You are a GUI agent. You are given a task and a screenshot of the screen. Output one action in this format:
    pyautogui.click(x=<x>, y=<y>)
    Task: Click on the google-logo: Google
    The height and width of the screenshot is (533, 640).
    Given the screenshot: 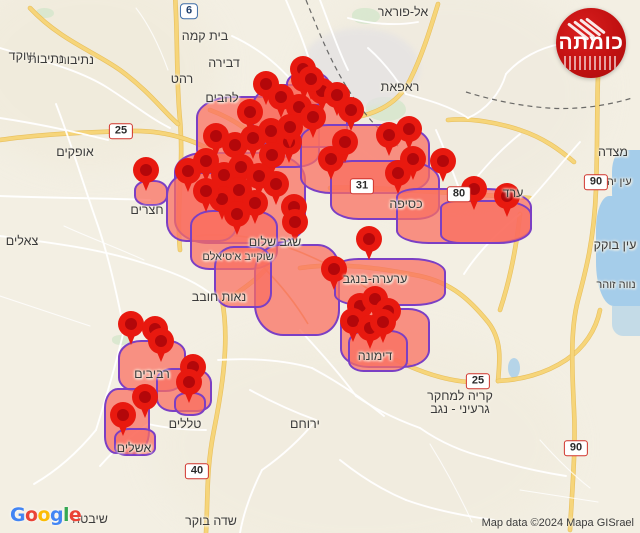 What is the action you would take?
    pyautogui.click(x=46, y=515)
    